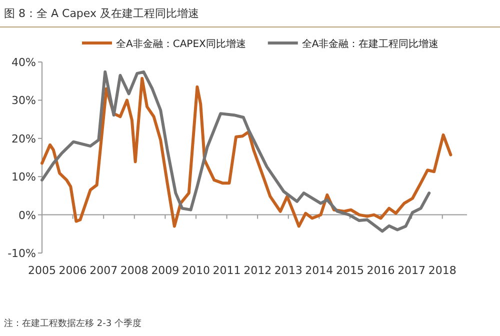  What do you see at coordinates (134, 270) in the screenshot?
I see `x-tick-label: 2008` at bounding box center [134, 270].